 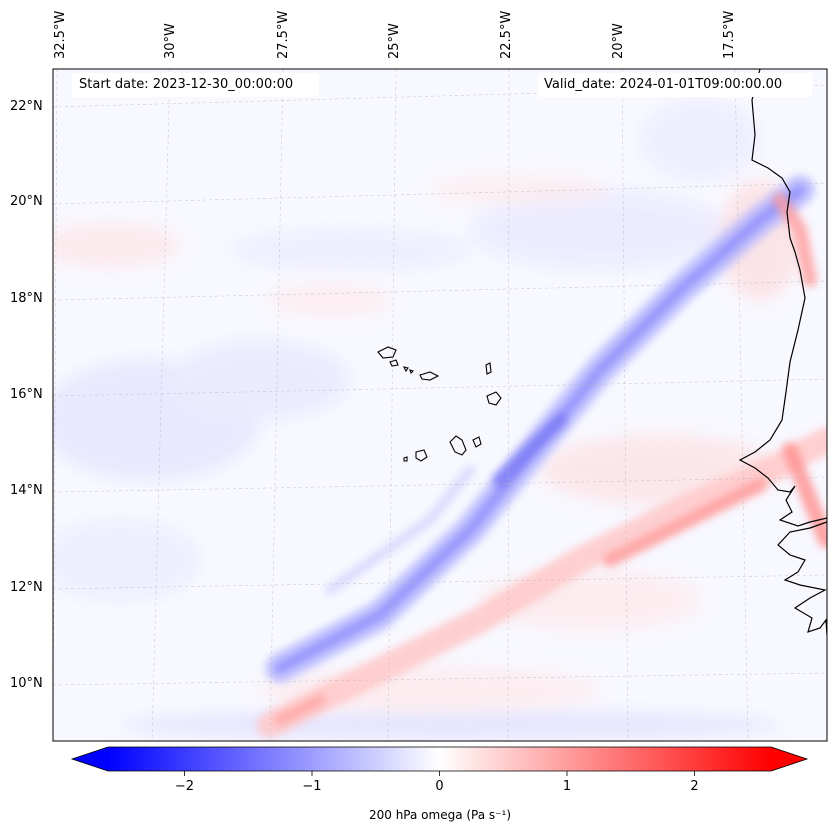 What do you see at coordinates (26, 298) in the screenshot?
I see `lat-label: 18°N` at bounding box center [26, 298].